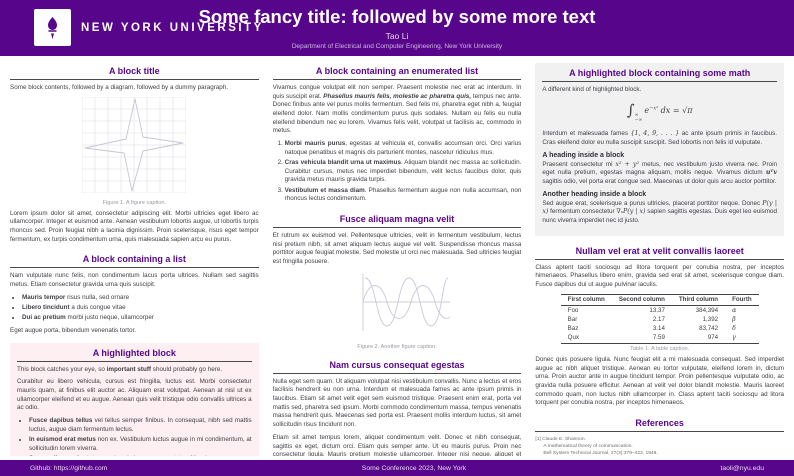 The width and height of the screenshot is (794, 476). Describe the element at coordinates (586, 338) in the screenshot. I see `table-cell: Qux` at that location.